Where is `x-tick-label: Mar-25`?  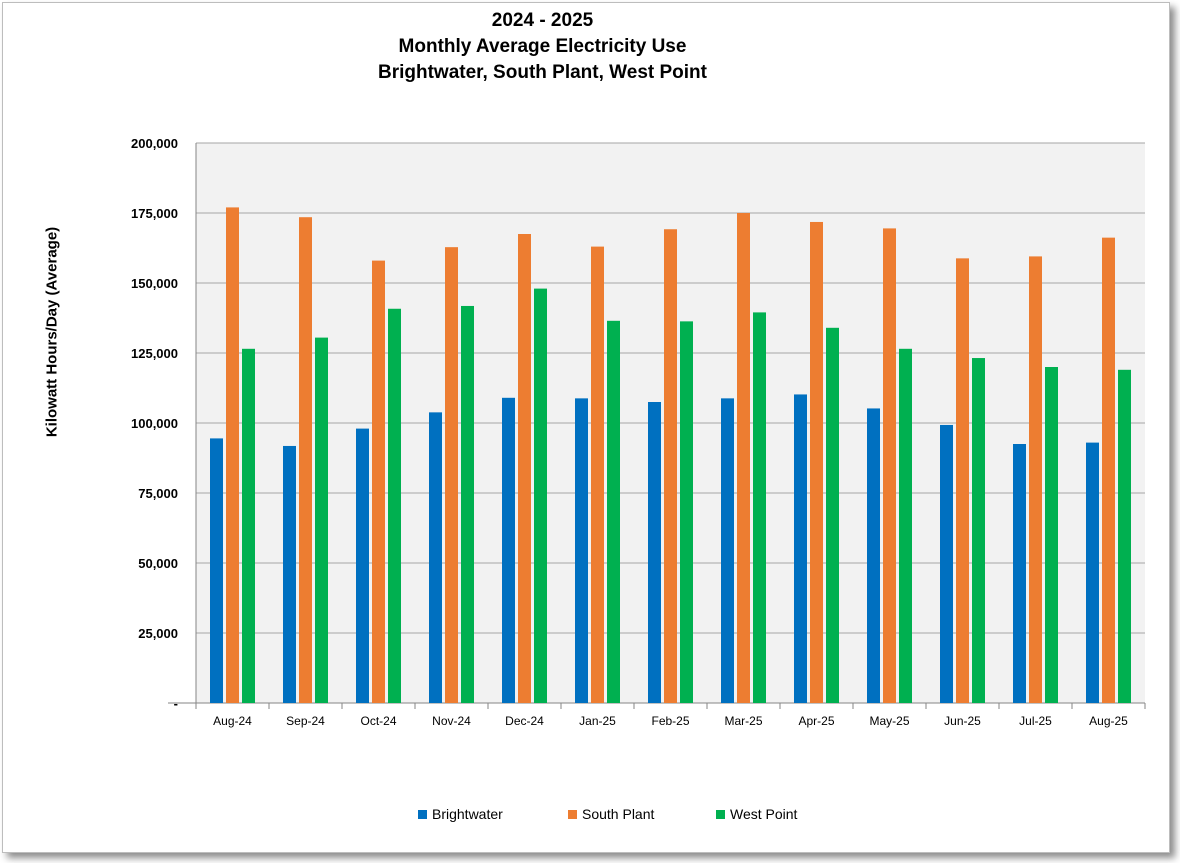
x-tick-label: Mar-25 is located at coordinates (743, 721).